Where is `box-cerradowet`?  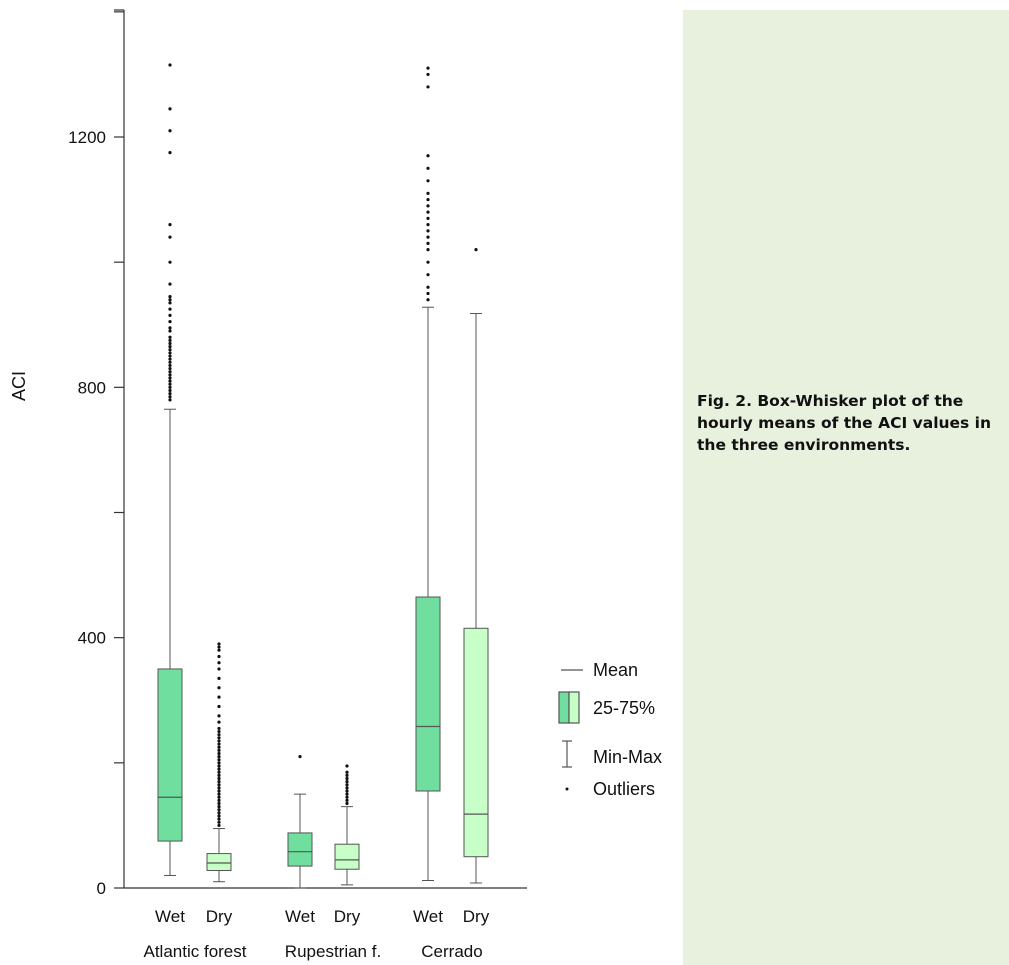
box-cerradowet is located at coordinates (428, 473).